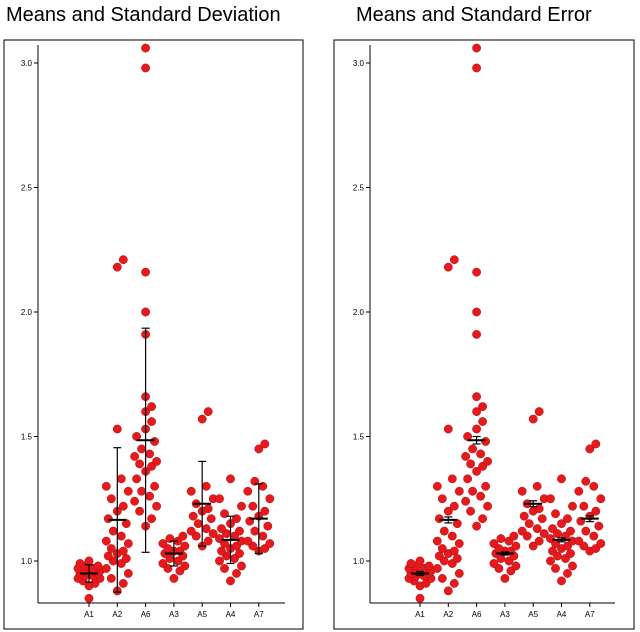 The image size is (640, 632). I want to click on group-A3, so click(505, 557).